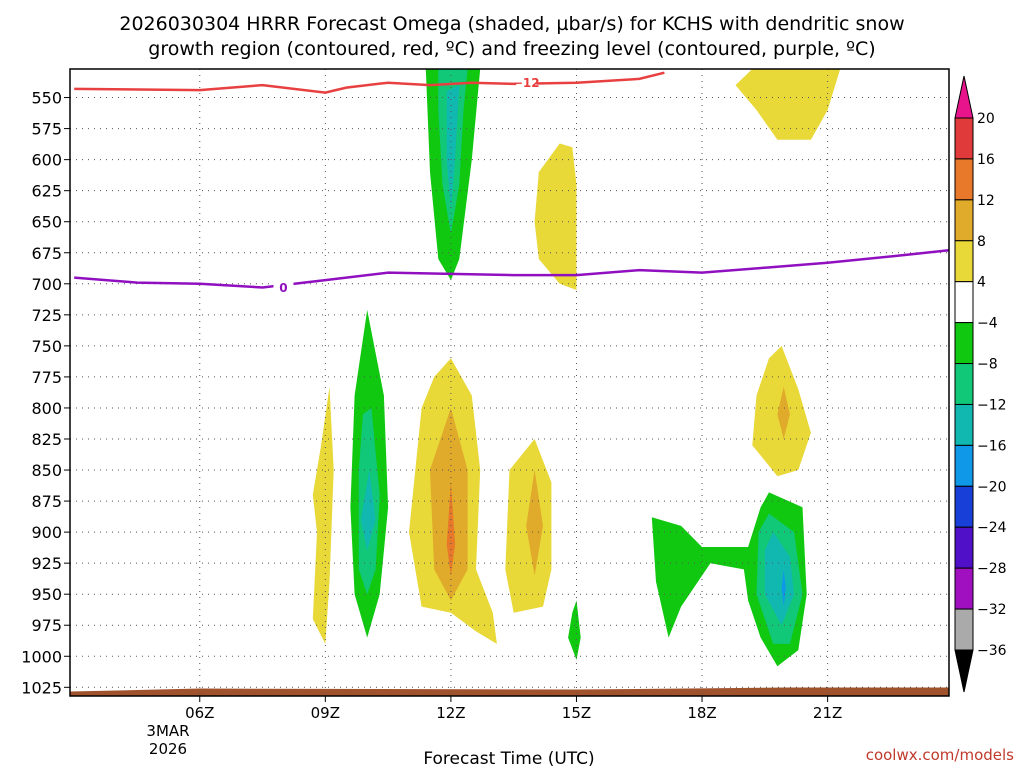 Image resolution: width=1024 pixels, height=768 pixels. Describe the element at coordinates (199, 713) in the screenshot. I see `x-tick-label: 06Z` at that location.